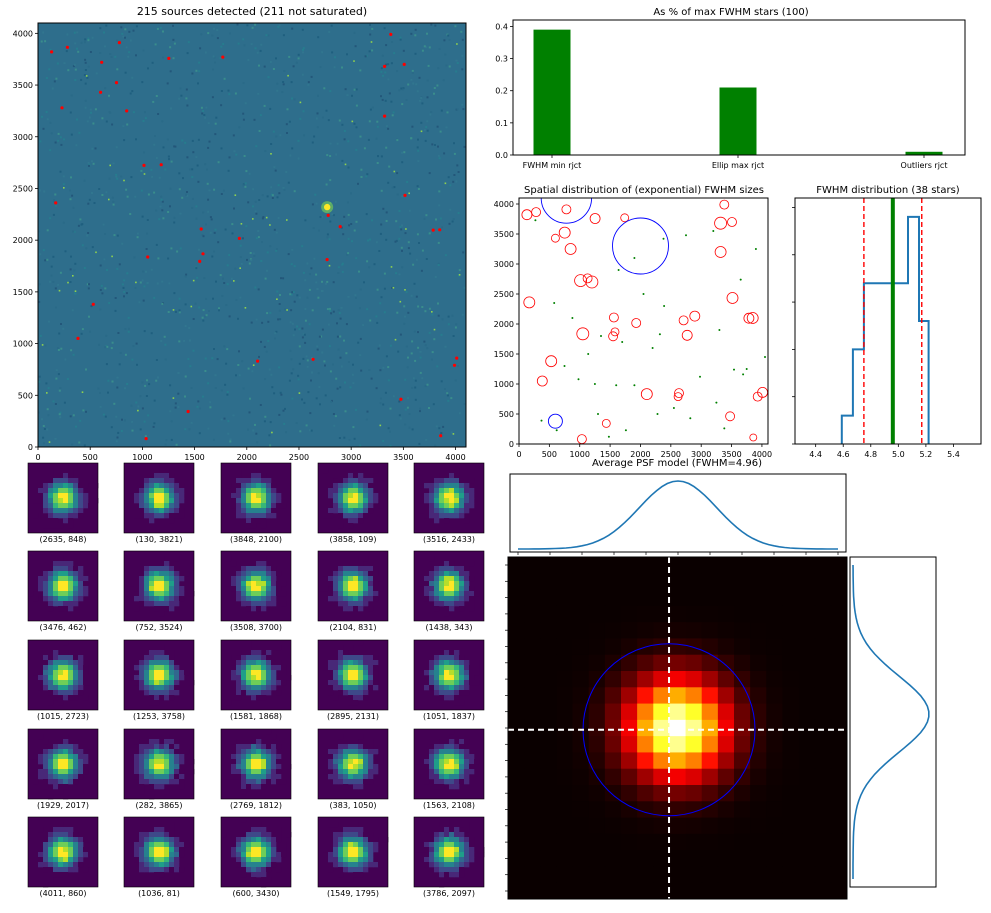 The image size is (991, 913). What do you see at coordinates (504, 91) in the screenshot?
I see `bars-y-axis: 0.00.10.20.30.4` at bounding box center [504, 91].